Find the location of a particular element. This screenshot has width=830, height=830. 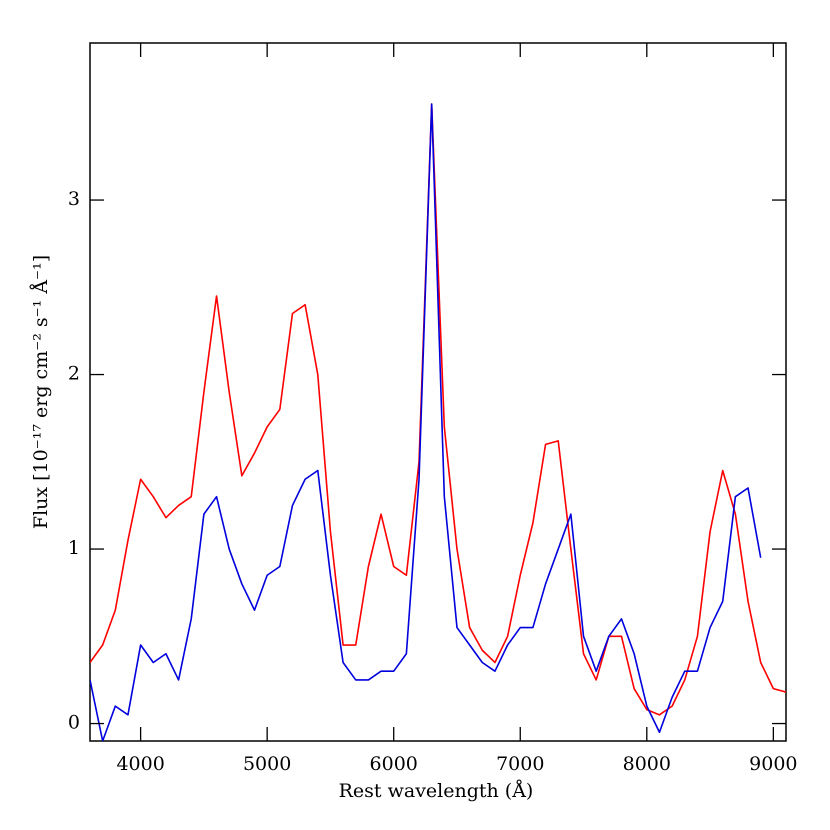

y-axis-label: Flux [10⁻¹⁷ erg cm⁻² s⁻¹ Å⁻¹] is located at coordinates (41, 392).